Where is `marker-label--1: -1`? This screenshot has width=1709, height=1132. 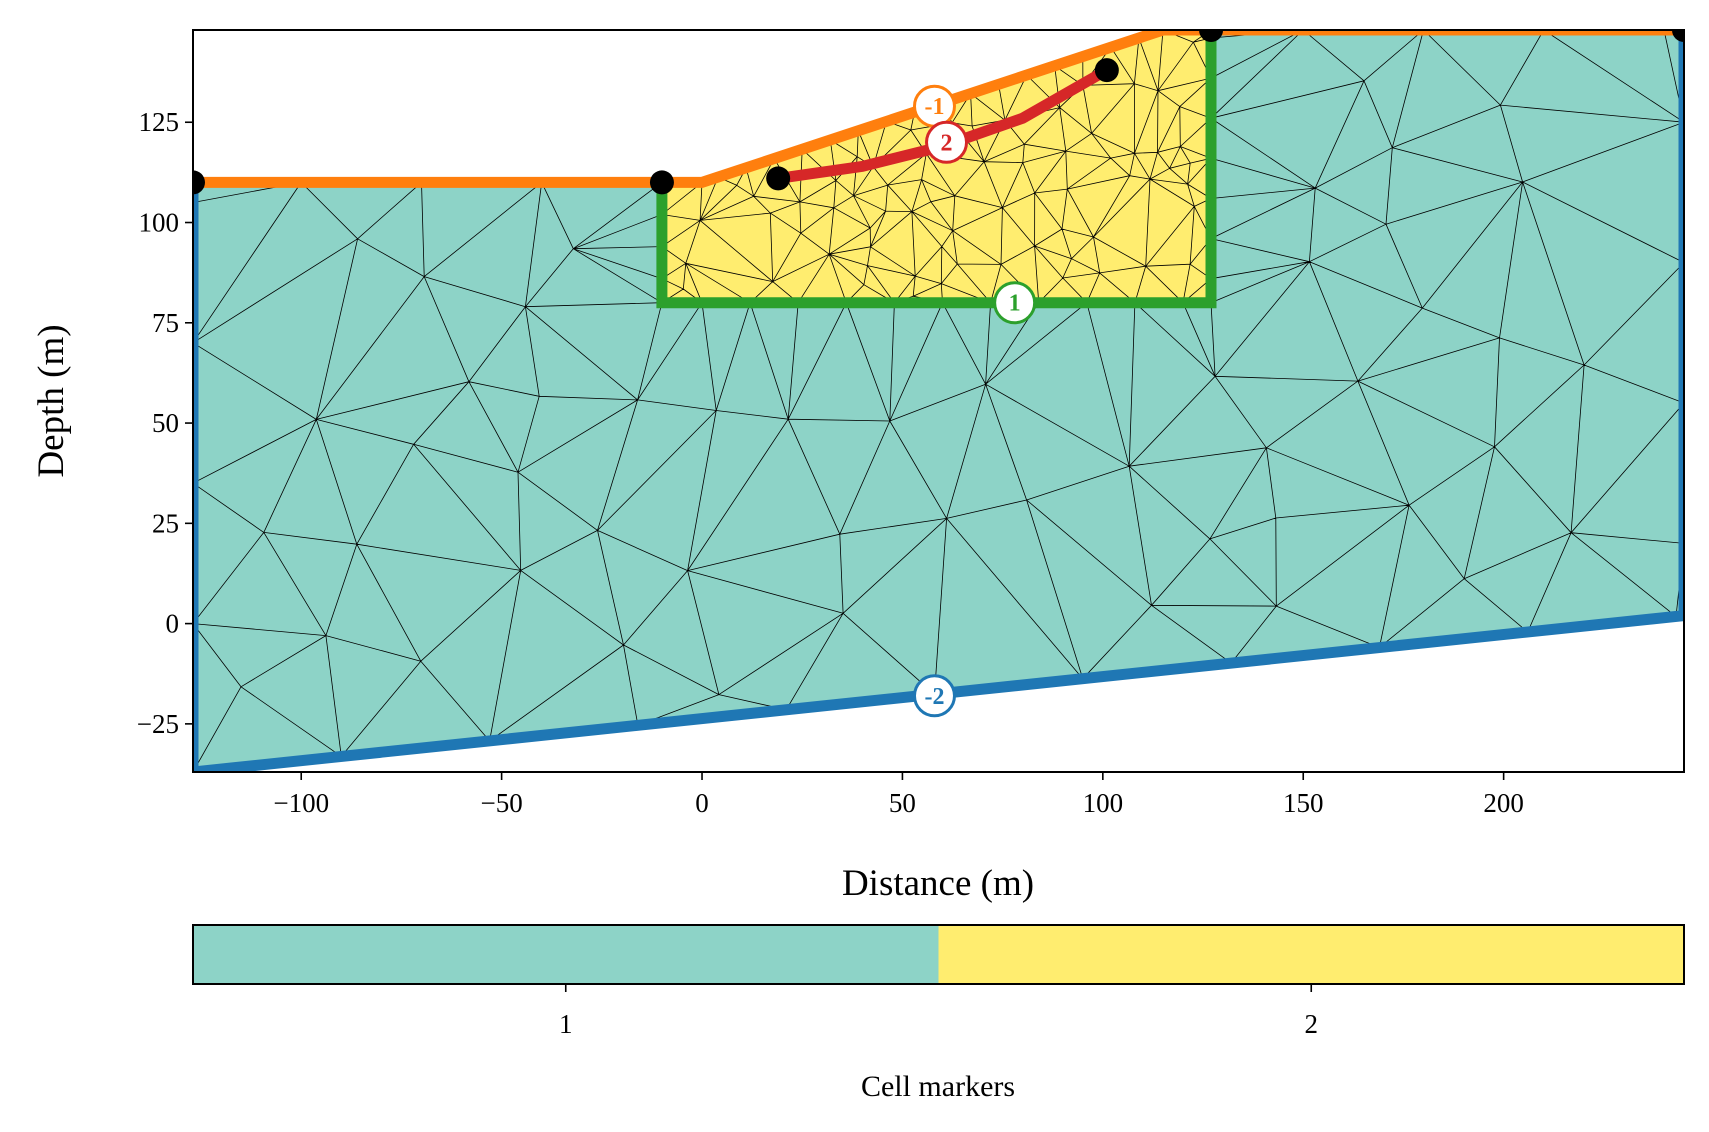 marker-label--1: -1 is located at coordinates (934, 106).